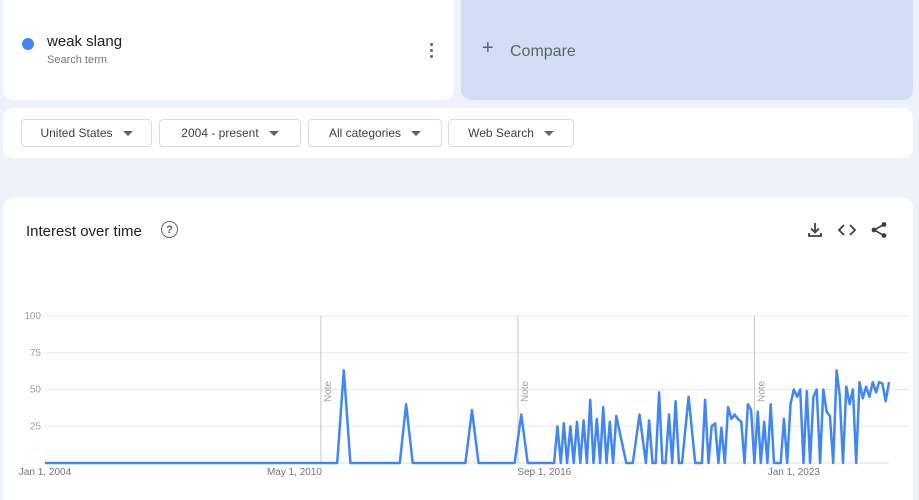 This screenshot has height=500, width=919. Describe the element at coordinates (847, 230) in the screenshot. I see `embed-icon` at that location.